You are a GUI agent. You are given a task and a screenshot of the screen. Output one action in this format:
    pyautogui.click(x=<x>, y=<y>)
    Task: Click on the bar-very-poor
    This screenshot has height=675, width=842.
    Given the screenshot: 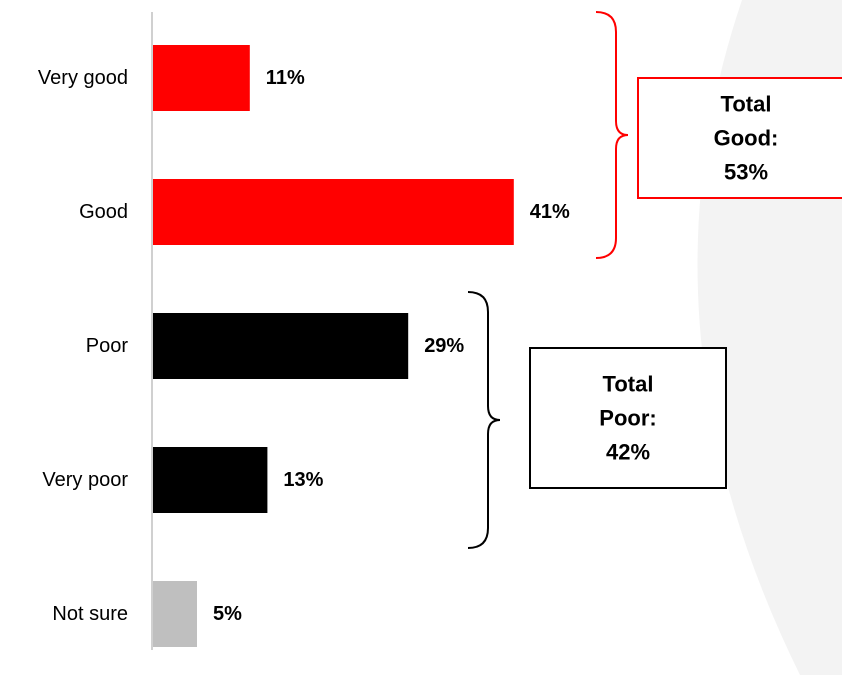 What is the action you would take?
    pyautogui.click(x=210, y=480)
    